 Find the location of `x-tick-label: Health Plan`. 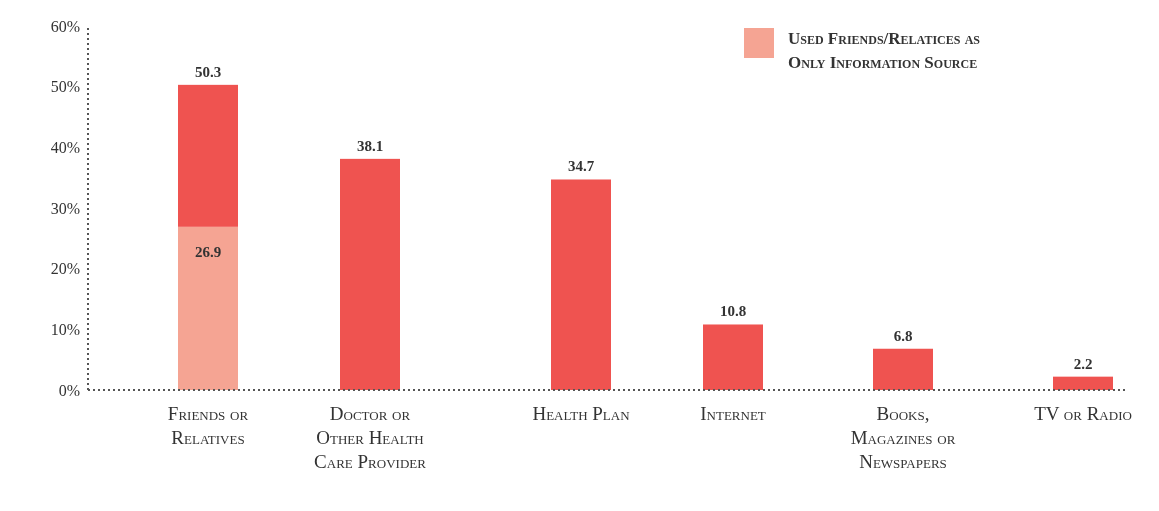

x-tick-label: Health Plan is located at coordinates (581, 413).